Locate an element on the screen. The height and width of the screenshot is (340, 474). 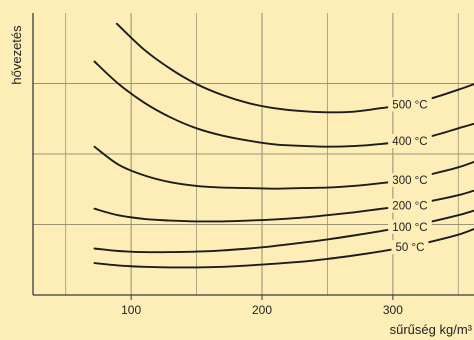
series-label: 200 °C is located at coordinates (409, 207).